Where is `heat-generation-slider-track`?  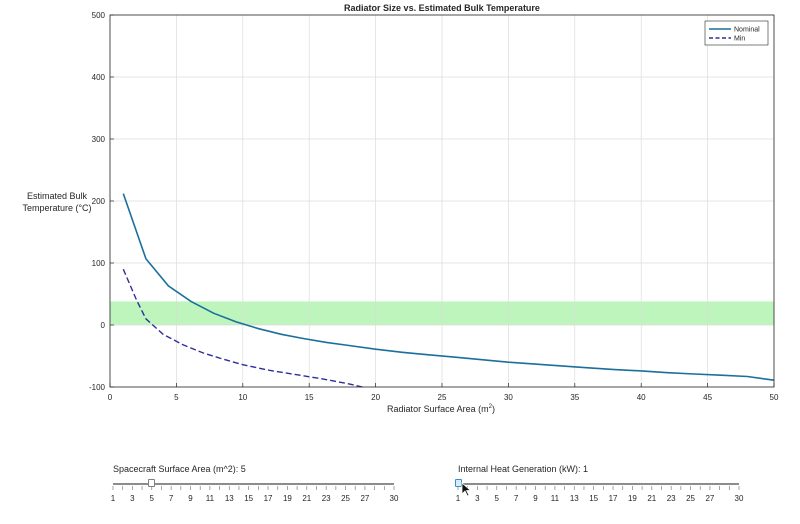 heat-generation-slider-track is located at coordinates (598, 484).